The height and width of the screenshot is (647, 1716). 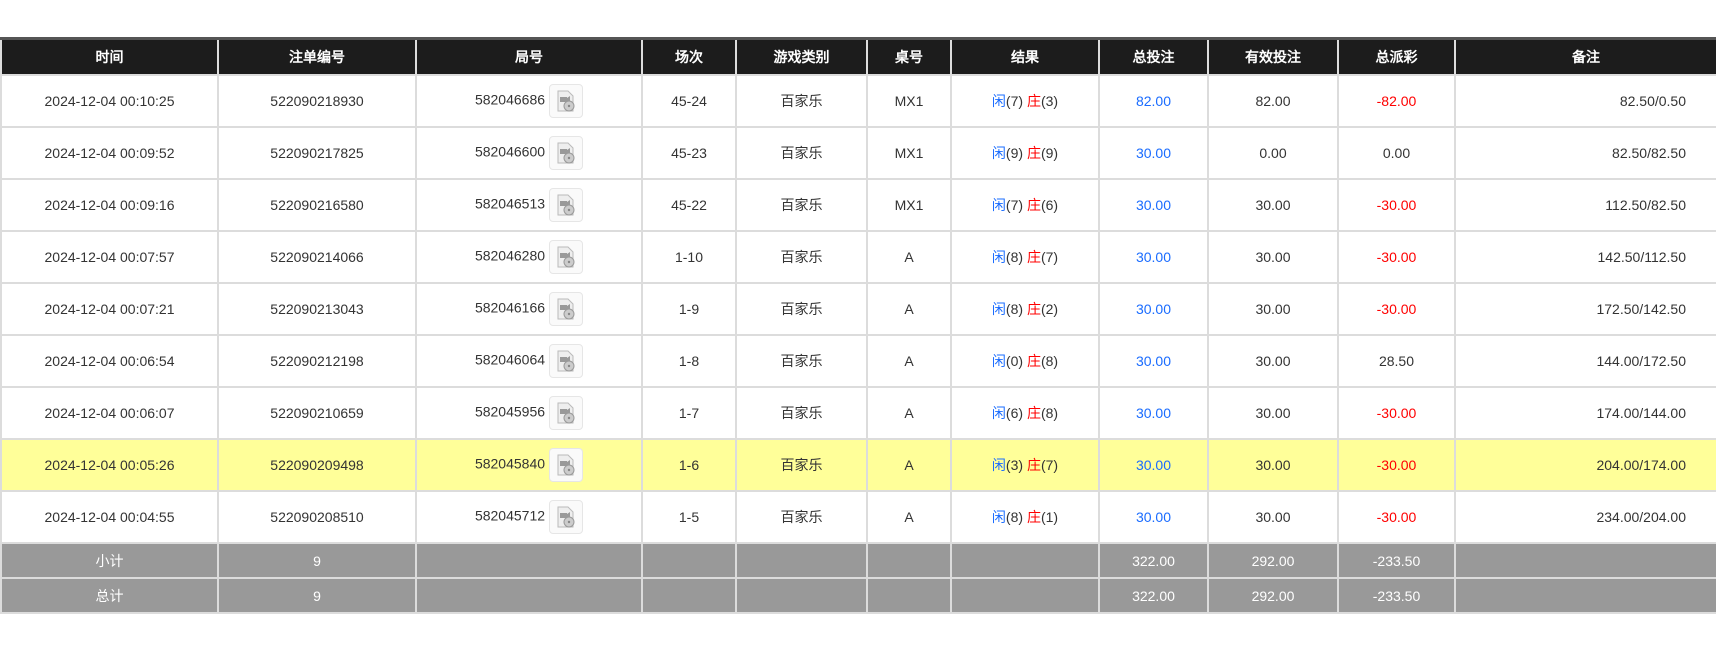 What do you see at coordinates (529, 153) in the screenshot?
I see `round-cell: 582046600` at bounding box center [529, 153].